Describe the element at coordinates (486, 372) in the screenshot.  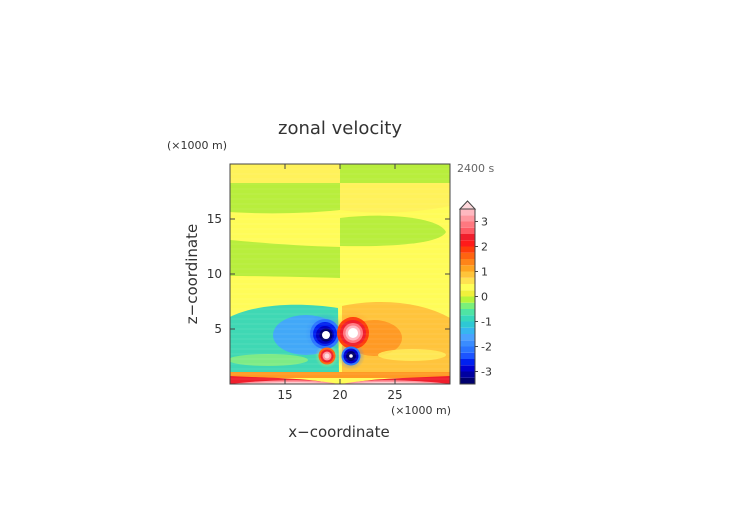
I see `colorbar-tick-label: -3` at that location.